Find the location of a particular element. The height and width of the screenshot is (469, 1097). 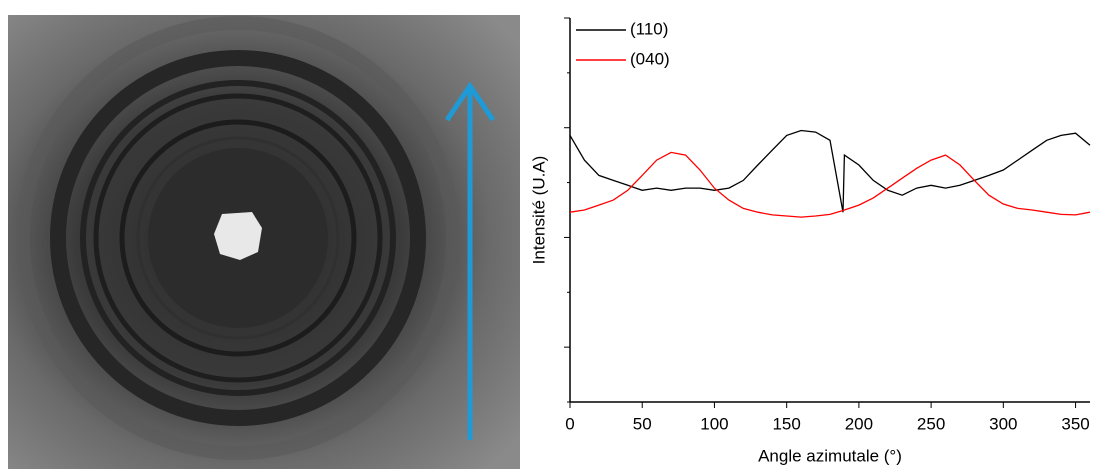

y-axis-label: Intensité (U.A) is located at coordinates (538, 210).